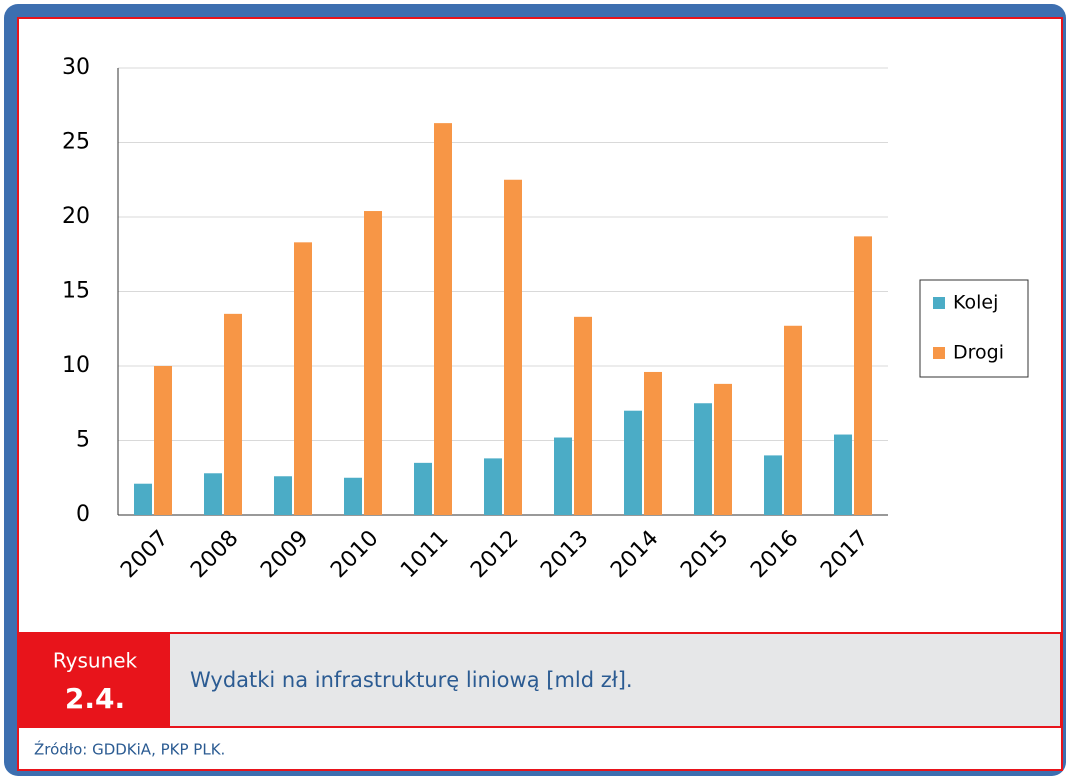 This screenshot has width=1070, height=780. I want to click on caption-number: 2.4., so click(95, 698).